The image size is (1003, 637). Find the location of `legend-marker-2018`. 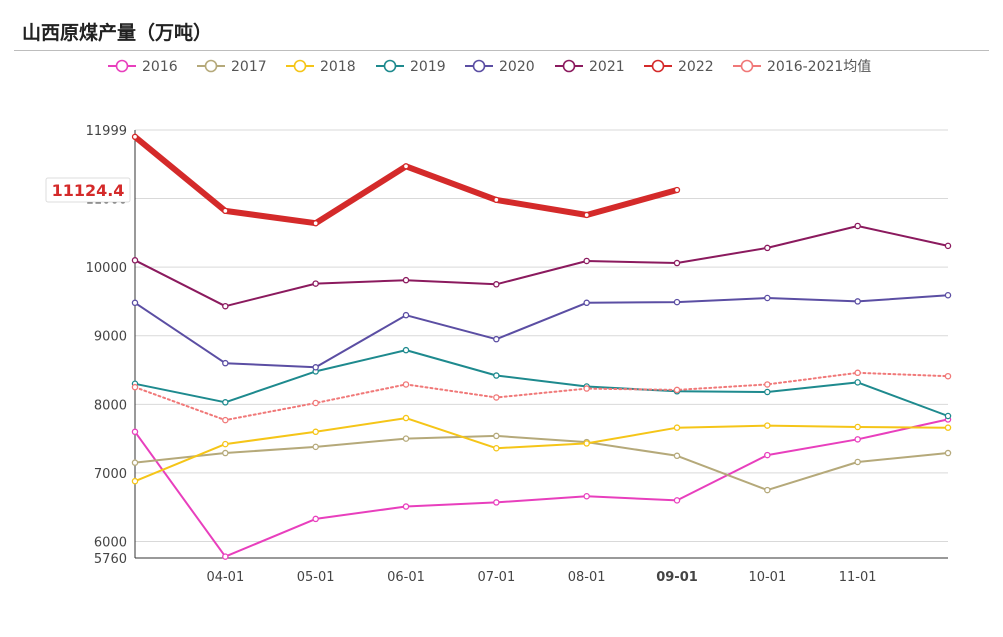

legend-marker-2018 is located at coordinates (300, 66).